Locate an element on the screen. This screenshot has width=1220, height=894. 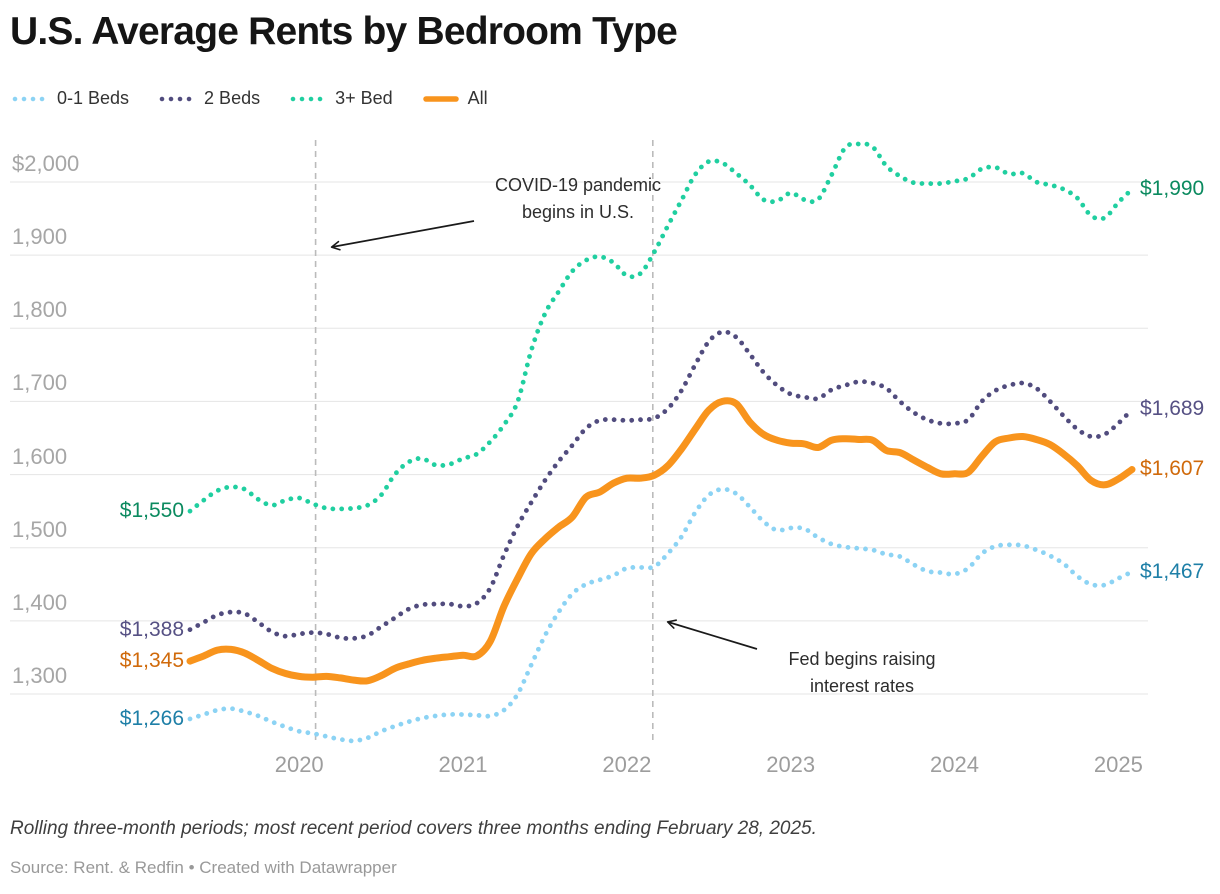
x-tick-2024: 2024 is located at coordinates (954, 764).